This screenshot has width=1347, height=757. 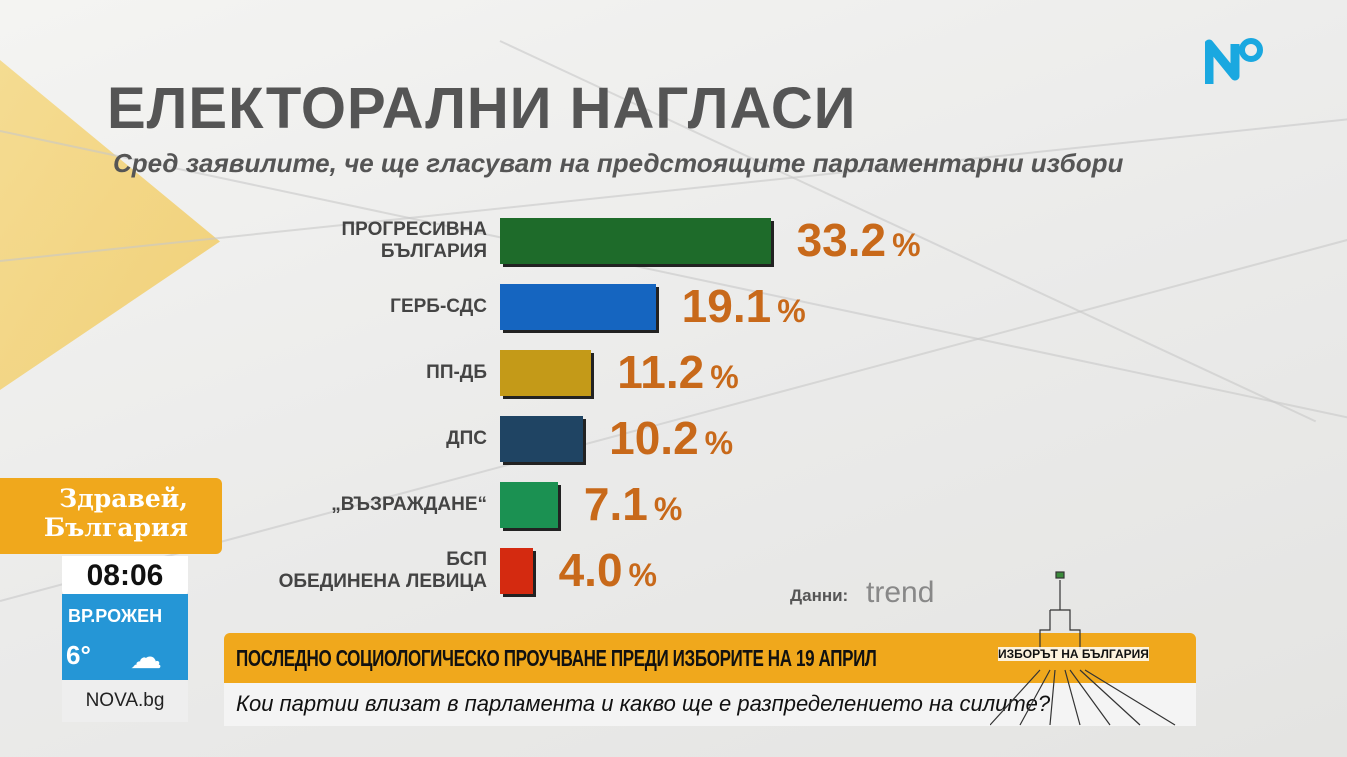 What do you see at coordinates (414, 229) in the screenshot?
I see `category-label-line: ПРОГРЕСИВНА` at bounding box center [414, 229].